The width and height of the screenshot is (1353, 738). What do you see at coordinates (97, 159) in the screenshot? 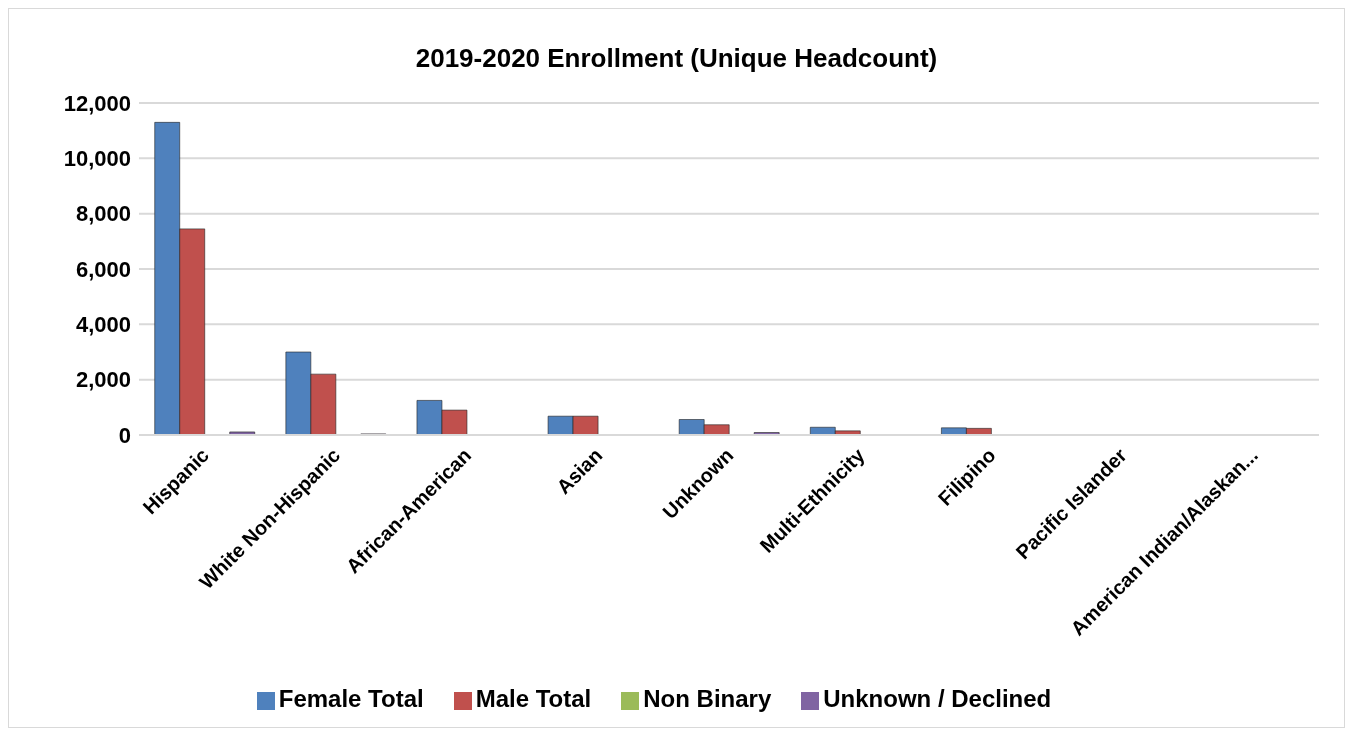
I see `y-tick-label: 10,000` at bounding box center [97, 159].